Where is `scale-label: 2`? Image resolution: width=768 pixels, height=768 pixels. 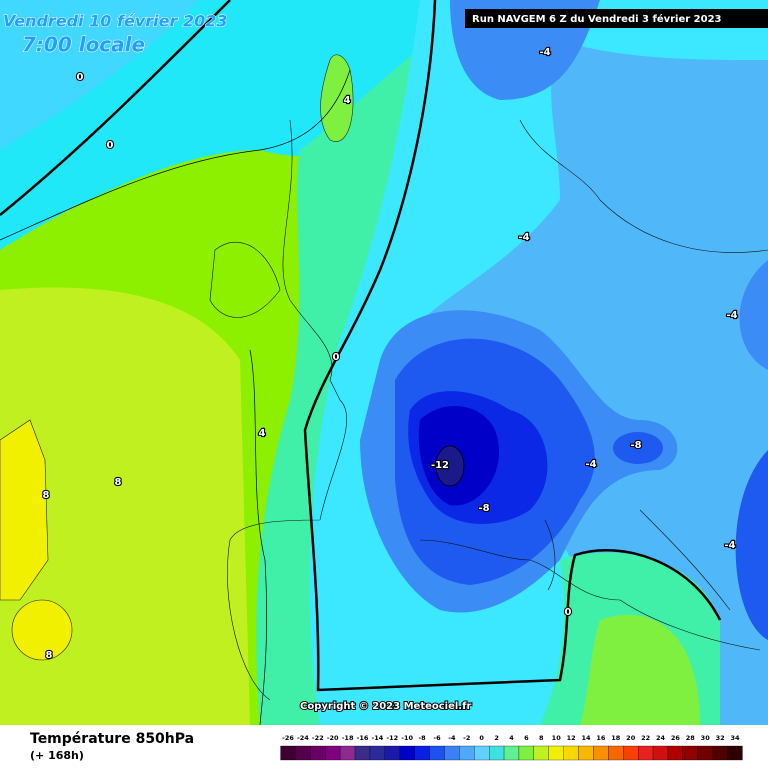 scale-label: 2 is located at coordinates (496, 738).